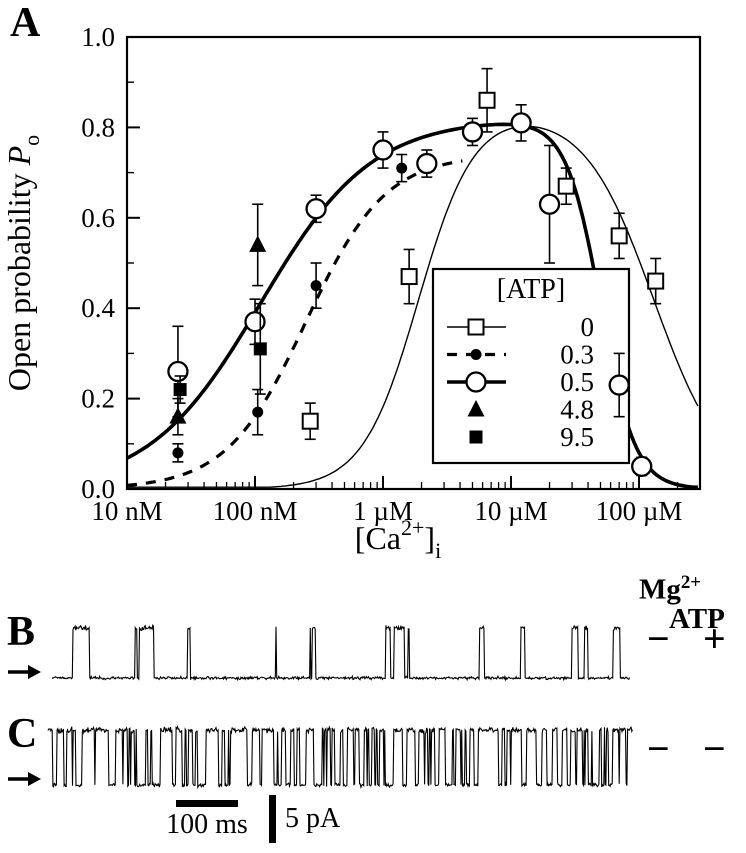 This screenshot has width=746, height=853. What do you see at coordinates (207, 803) in the screenshot?
I see `time-scale-bar` at bounding box center [207, 803].